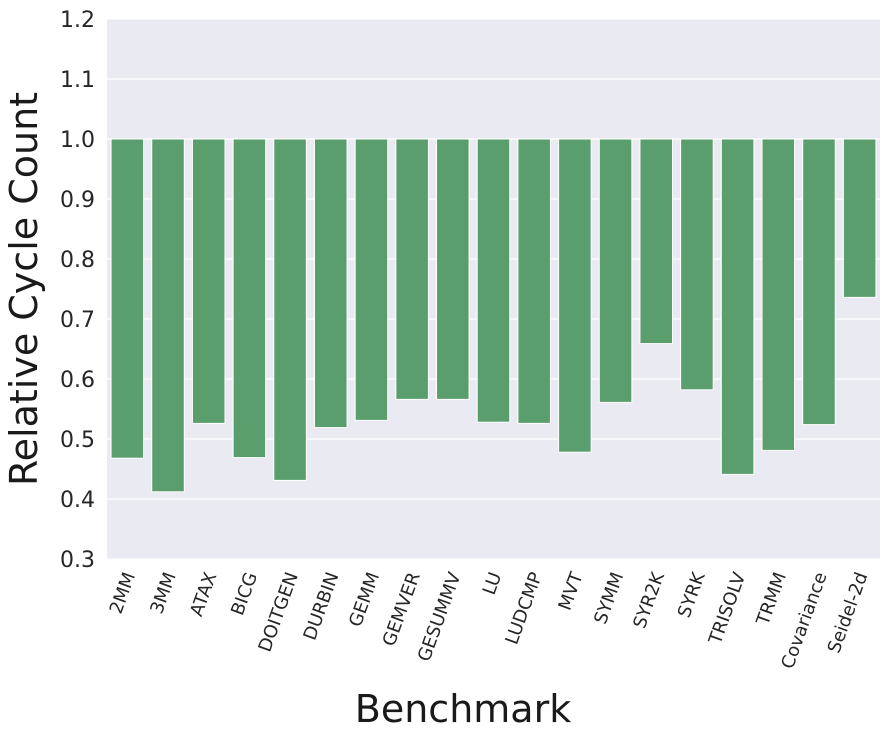 This screenshot has width=895, height=740. Describe the element at coordinates (649, 599) in the screenshot. I see `x-tick-label: SYR2K` at that location.